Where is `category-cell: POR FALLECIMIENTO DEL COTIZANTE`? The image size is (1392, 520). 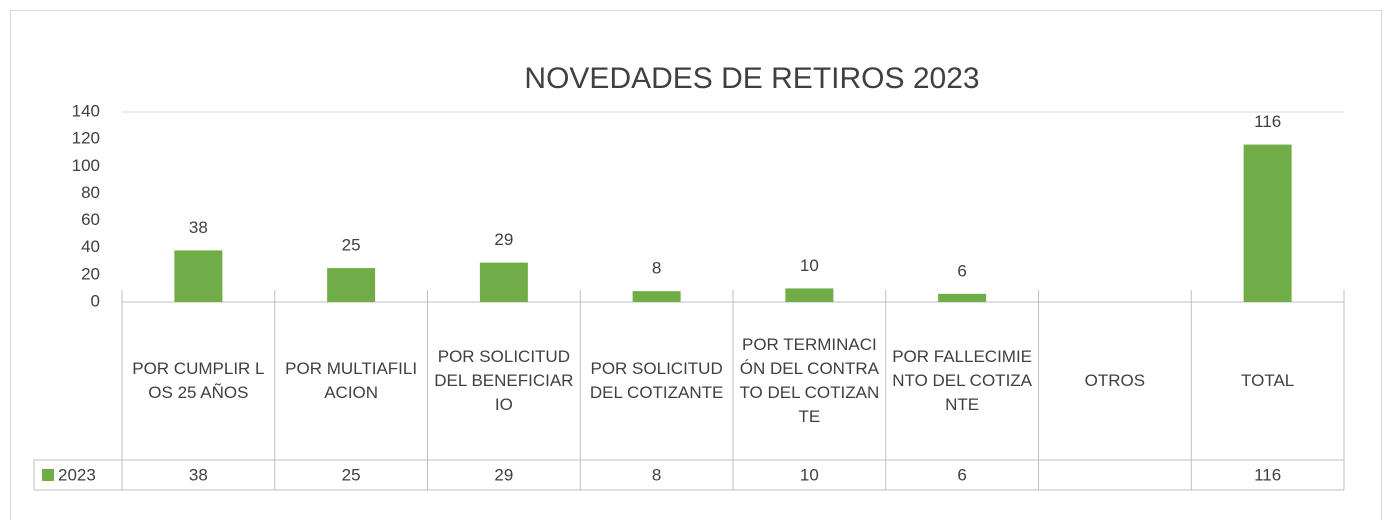
category-cell: POR FALLECIMIENTO DEL COTIZANTE is located at coordinates (962, 380).